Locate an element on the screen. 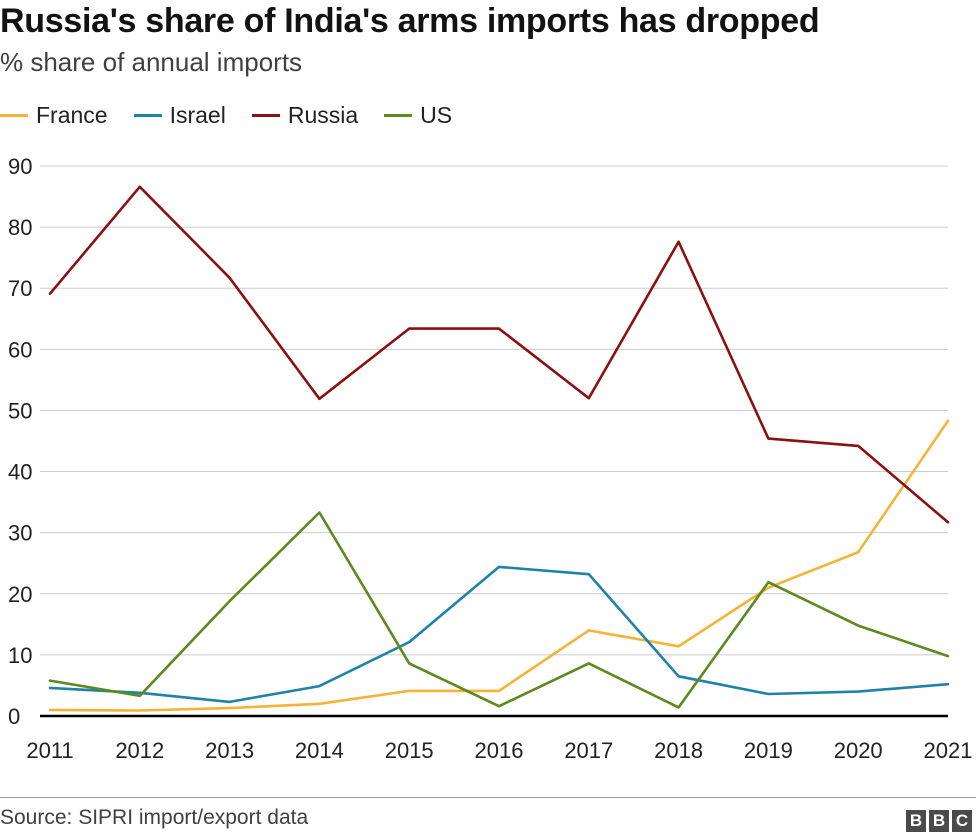  legend-label-us: US is located at coordinates (436, 115).